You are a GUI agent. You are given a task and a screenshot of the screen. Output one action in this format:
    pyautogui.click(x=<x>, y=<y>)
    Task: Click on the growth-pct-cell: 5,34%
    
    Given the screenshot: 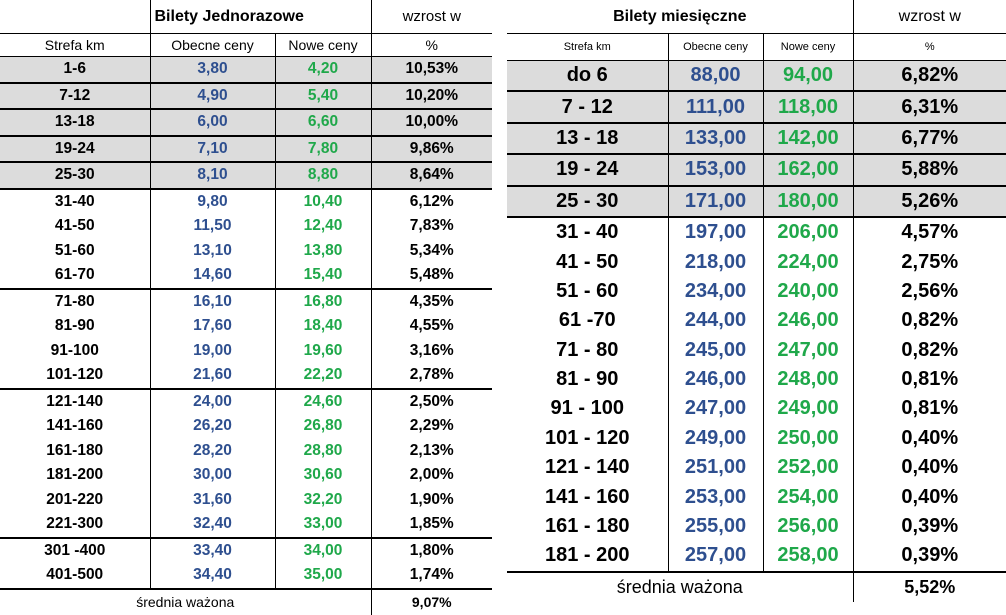 What is the action you would take?
    pyautogui.click(x=431, y=250)
    